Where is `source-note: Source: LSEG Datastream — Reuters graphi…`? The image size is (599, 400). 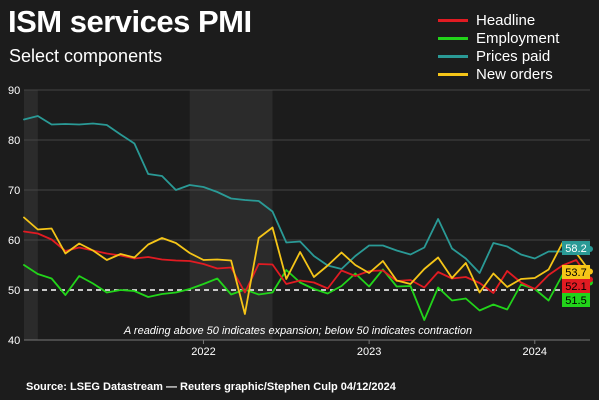 source-note: Source: LSEG Datastream — Reuters graphi… is located at coordinates (211, 387).